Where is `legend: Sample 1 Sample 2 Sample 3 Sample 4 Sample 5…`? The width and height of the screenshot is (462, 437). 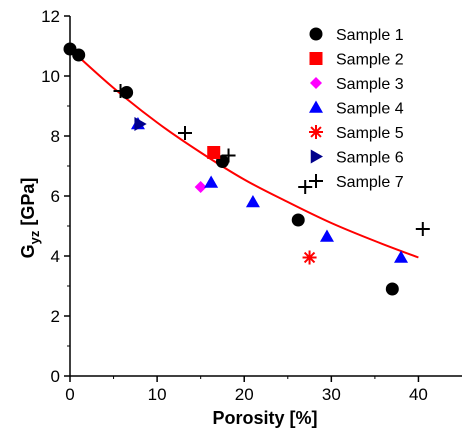 legend: Sample 1 Sample 2 Sample 3 Sample 4 Sample 5… is located at coordinates (356, 109).